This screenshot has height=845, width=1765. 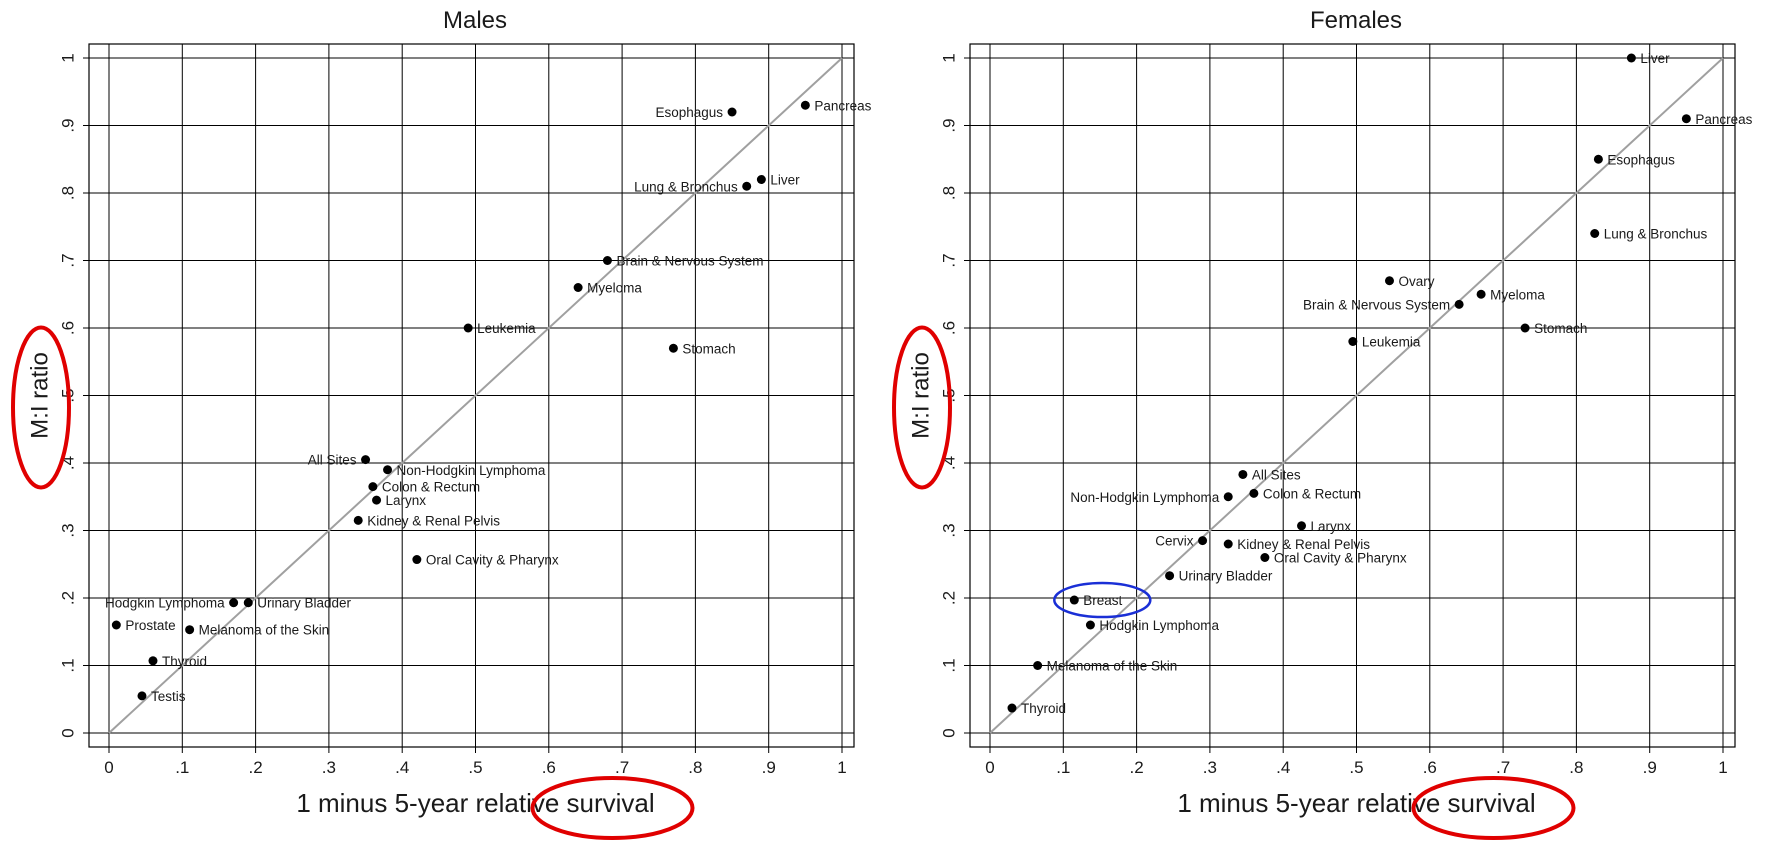 I want to click on point-label: Cervix, so click(x=1174, y=541).